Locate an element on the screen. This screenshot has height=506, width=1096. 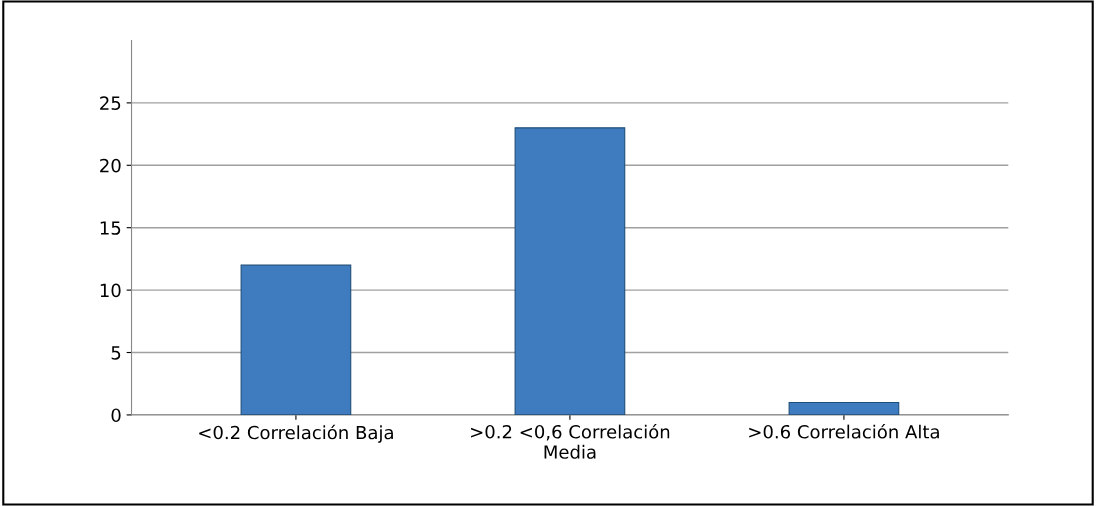
x-tick-label: >0.6 Correlación Alta is located at coordinates (844, 431).